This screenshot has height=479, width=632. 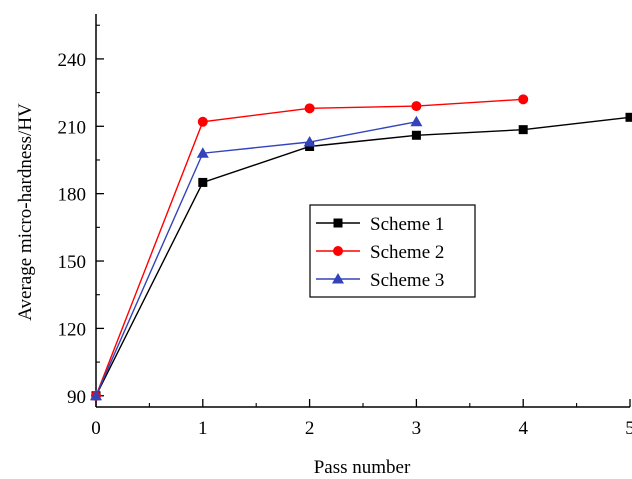 What do you see at coordinates (407, 280) in the screenshot?
I see `legend-label: Scheme 3` at bounding box center [407, 280].